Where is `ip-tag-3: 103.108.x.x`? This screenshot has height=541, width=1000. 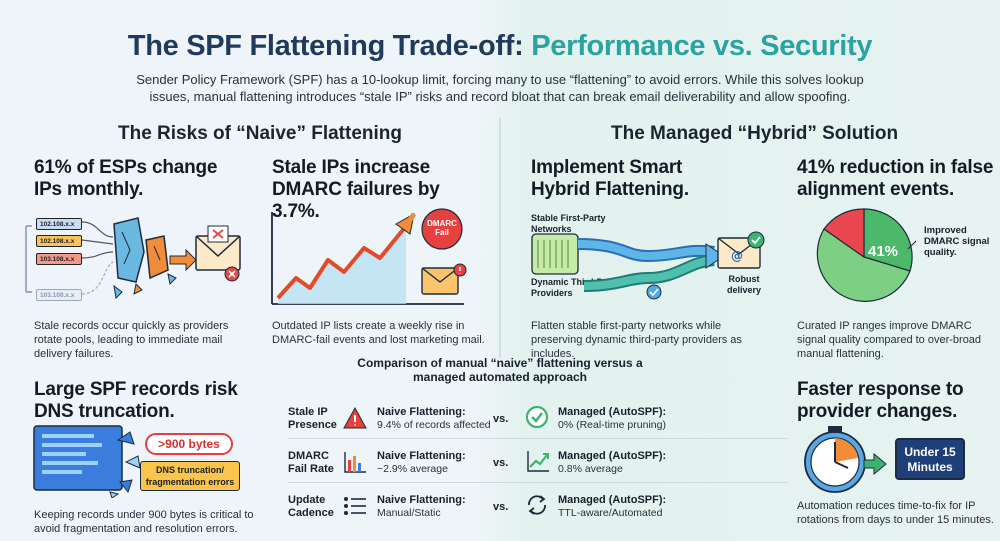 ip-tag-3: 103.108.x.x is located at coordinates (59, 259).